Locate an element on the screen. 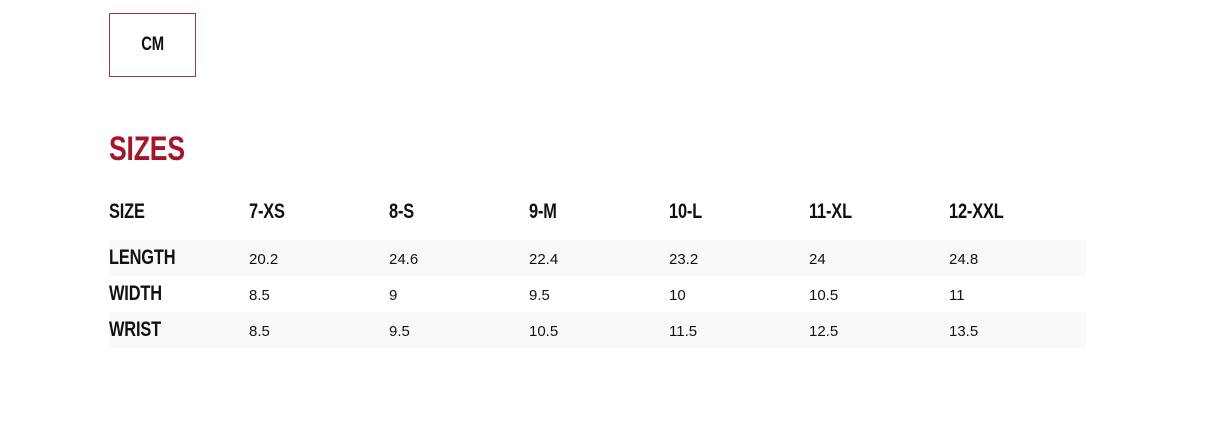 This screenshot has width=1214, height=435. header-cell: 8-S is located at coordinates (402, 211).